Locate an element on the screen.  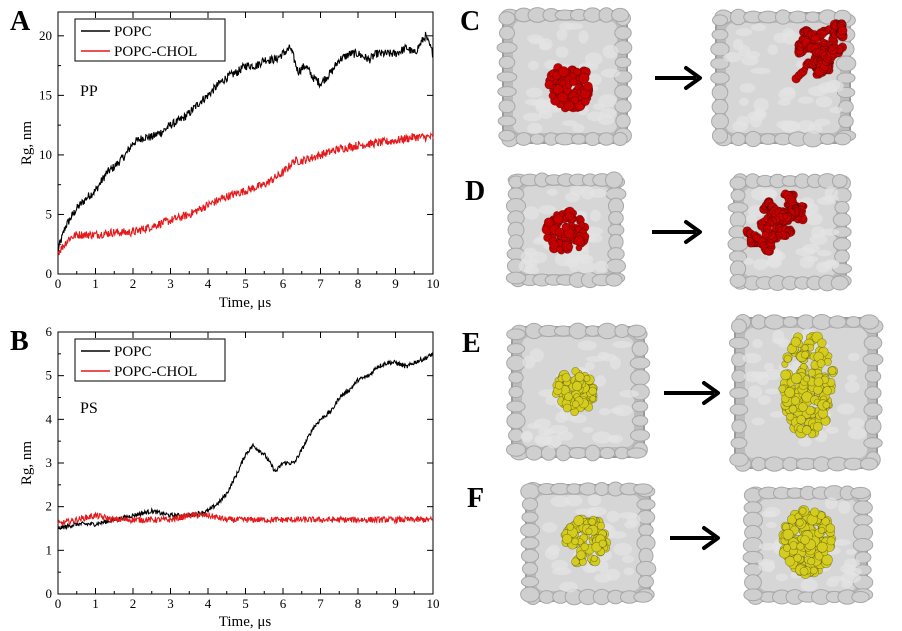
x-tick-label: 5 is located at coordinates (245, 283).